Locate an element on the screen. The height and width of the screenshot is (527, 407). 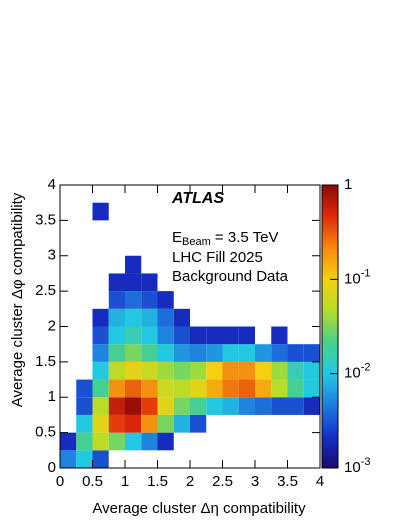
y-tick-label: 1 is located at coordinates (52, 396).